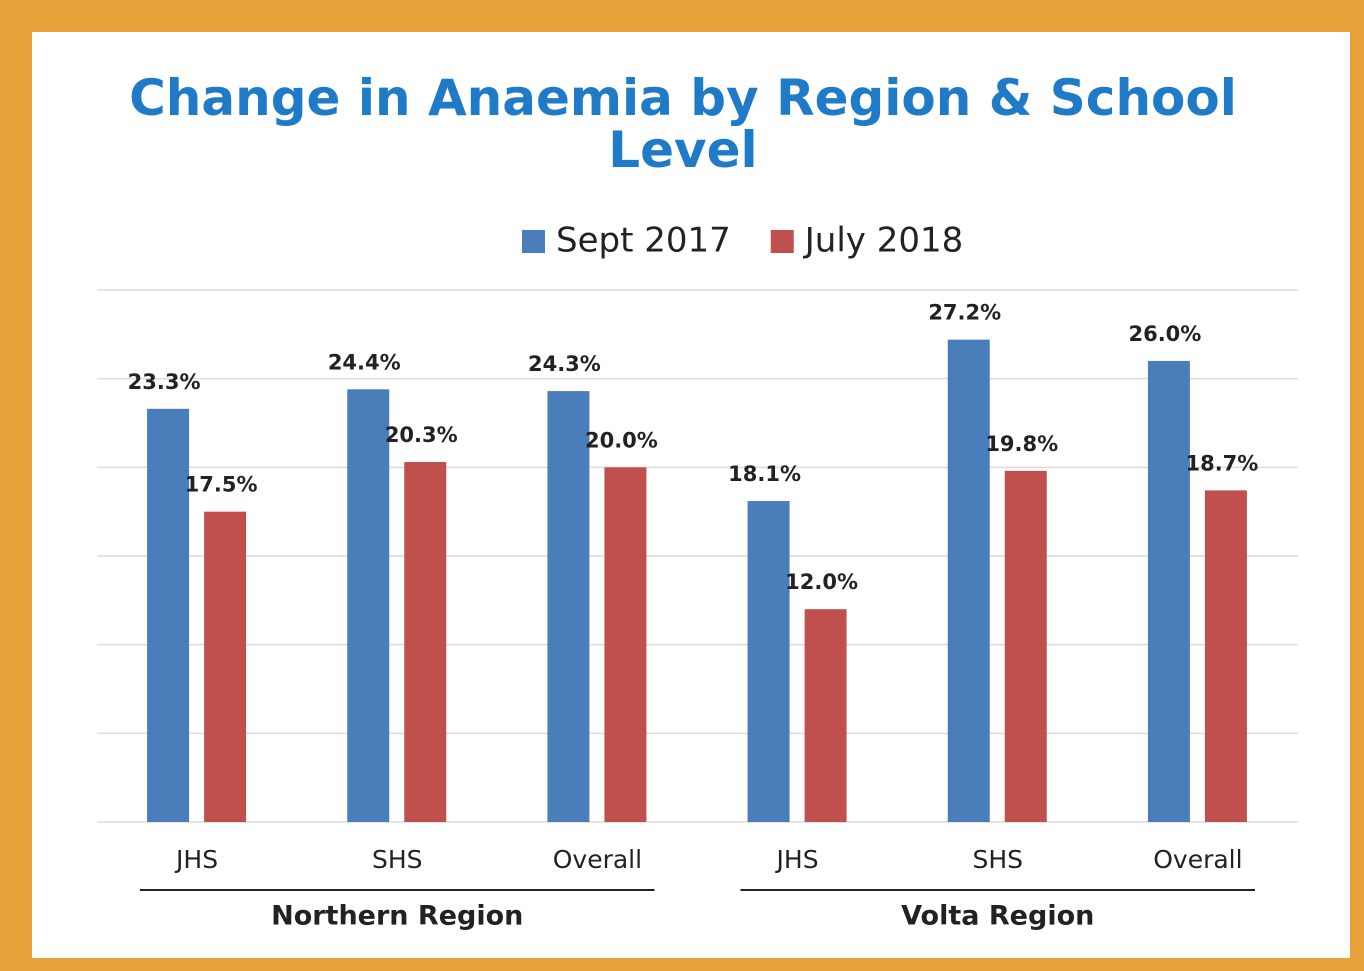 The height and width of the screenshot is (971, 1364). What do you see at coordinates (164, 382) in the screenshot?
I see `value-label: 23.3%` at bounding box center [164, 382].